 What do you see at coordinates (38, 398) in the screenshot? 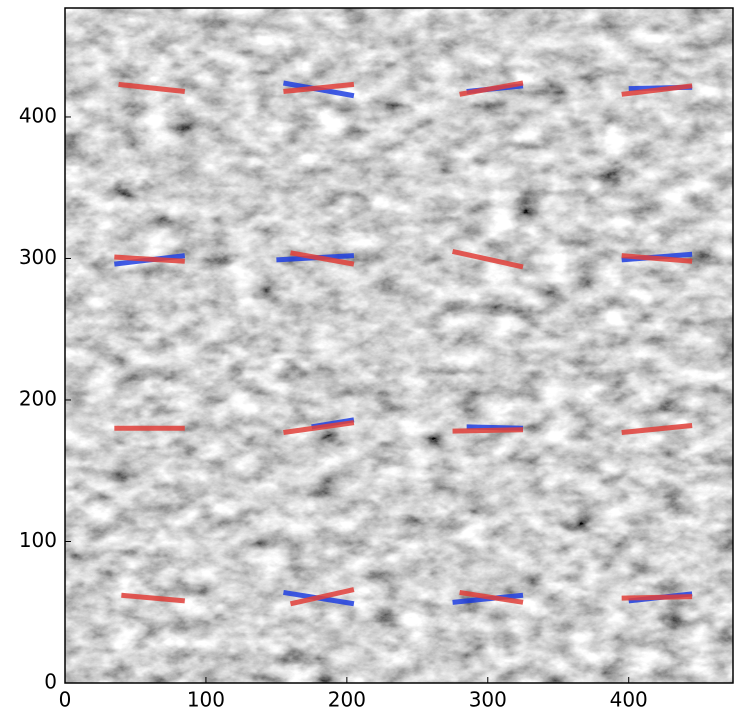
I see `y-tick-label: 200` at bounding box center [38, 398].